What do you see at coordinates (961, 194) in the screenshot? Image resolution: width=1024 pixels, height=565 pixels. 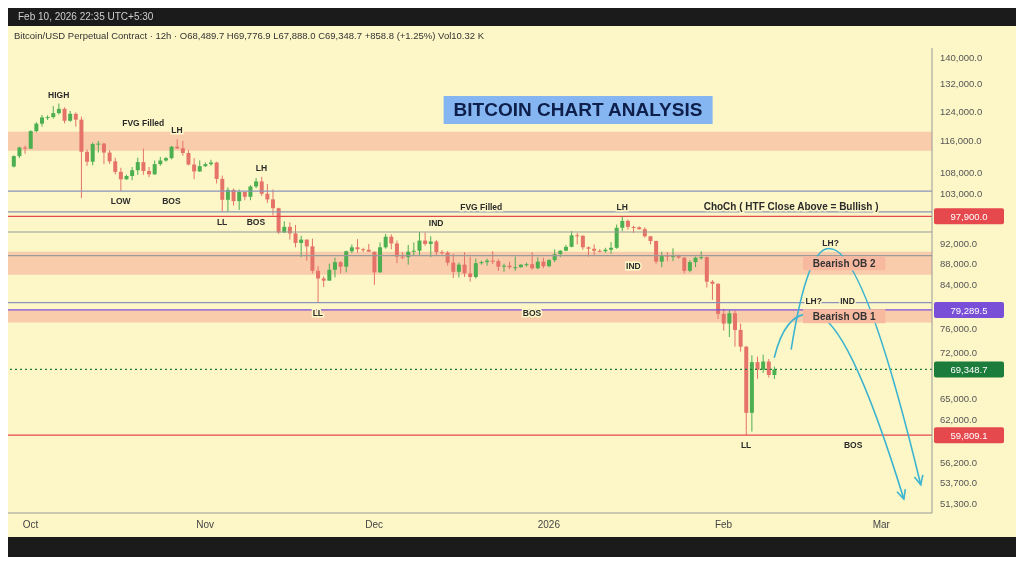 I see `y-tick-label: 103,000.0` at bounding box center [961, 194].